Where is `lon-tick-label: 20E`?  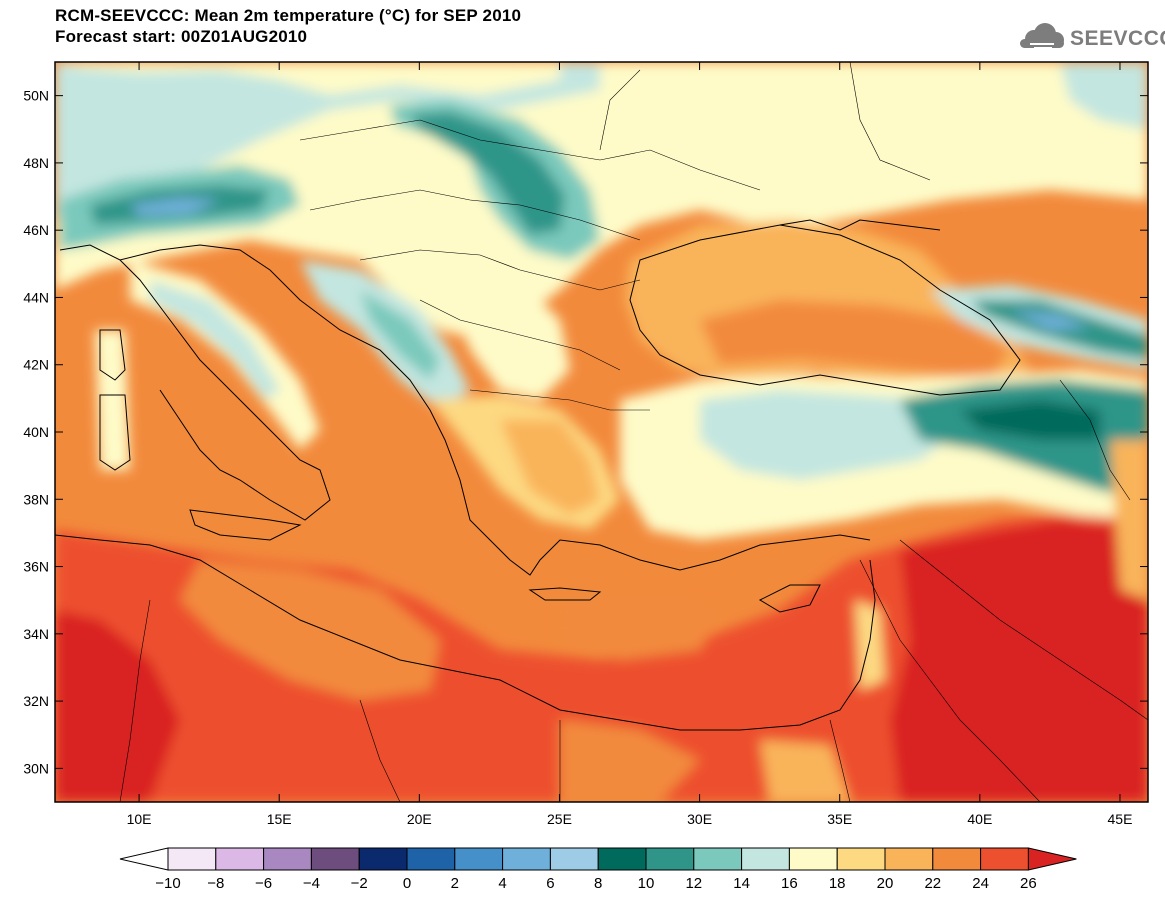 lon-tick-label: 20E is located at coordinates (419, 819).